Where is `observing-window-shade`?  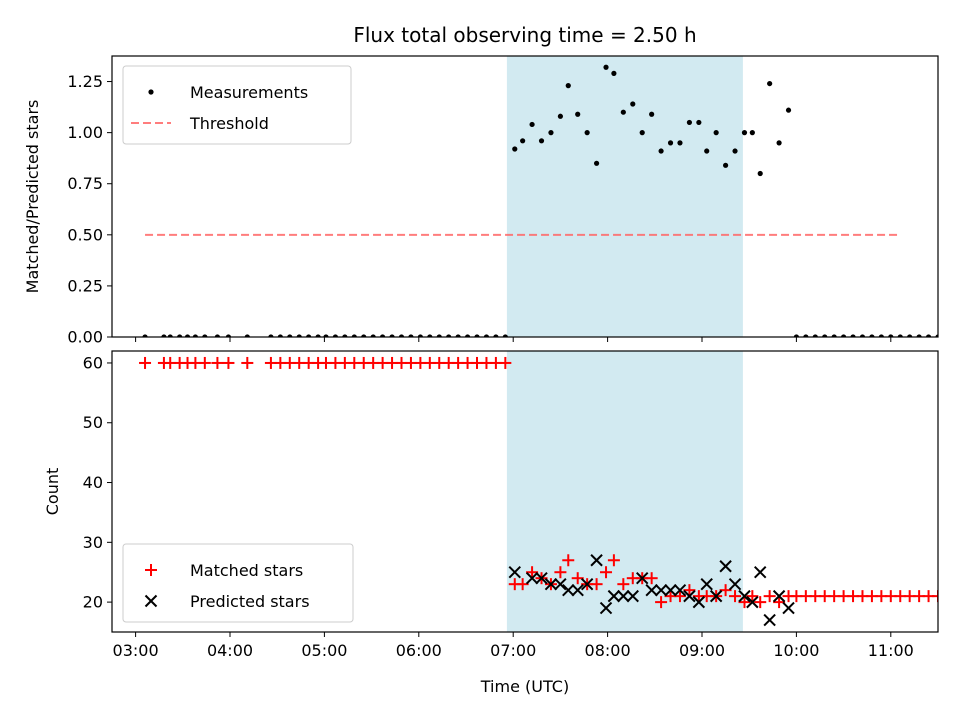
observing-window-shade is located at coordinates (624, 196).